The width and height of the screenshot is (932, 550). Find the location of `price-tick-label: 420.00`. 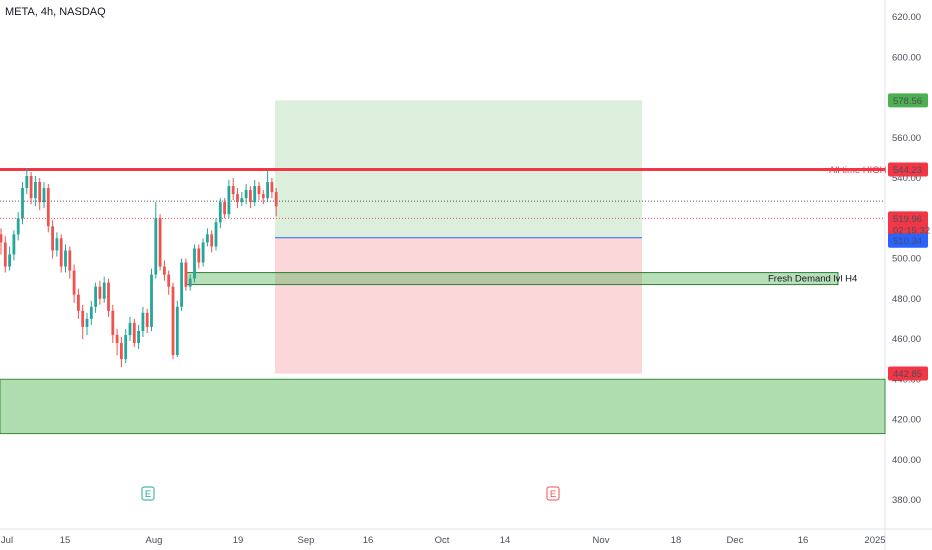

price-tick-label: 420.00 is located at coordinates (906, 420).